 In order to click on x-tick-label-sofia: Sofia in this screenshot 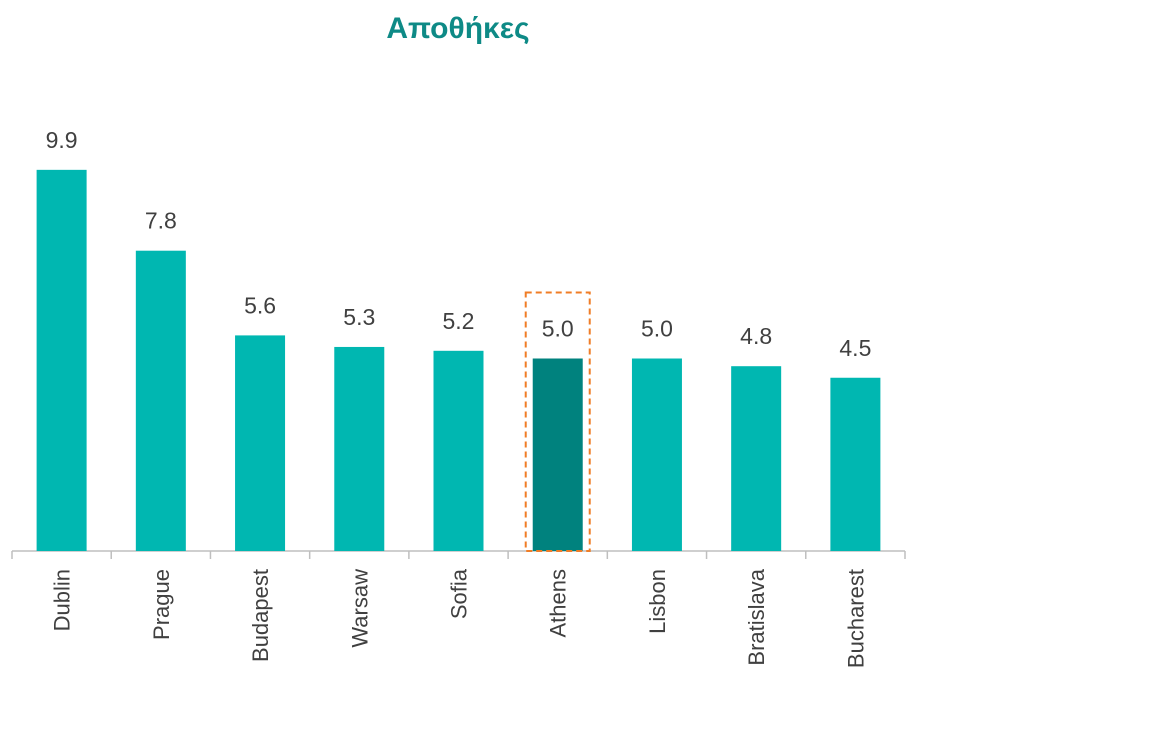, I will do `click(459, 593)`.